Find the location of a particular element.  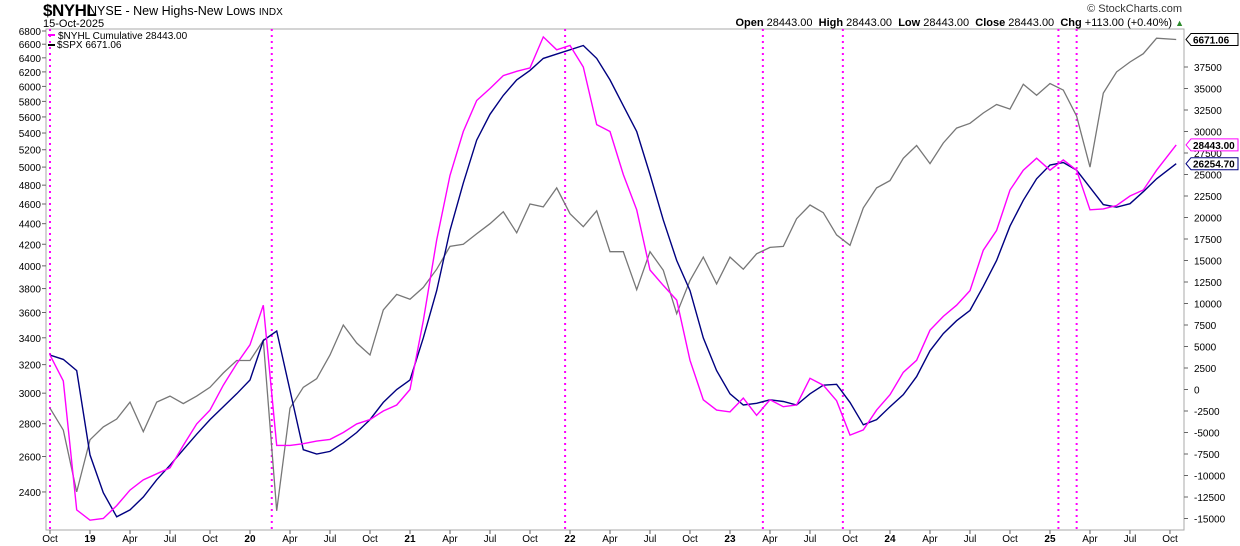

left-tick-label: 4200 is located at coordinates (30, 245).